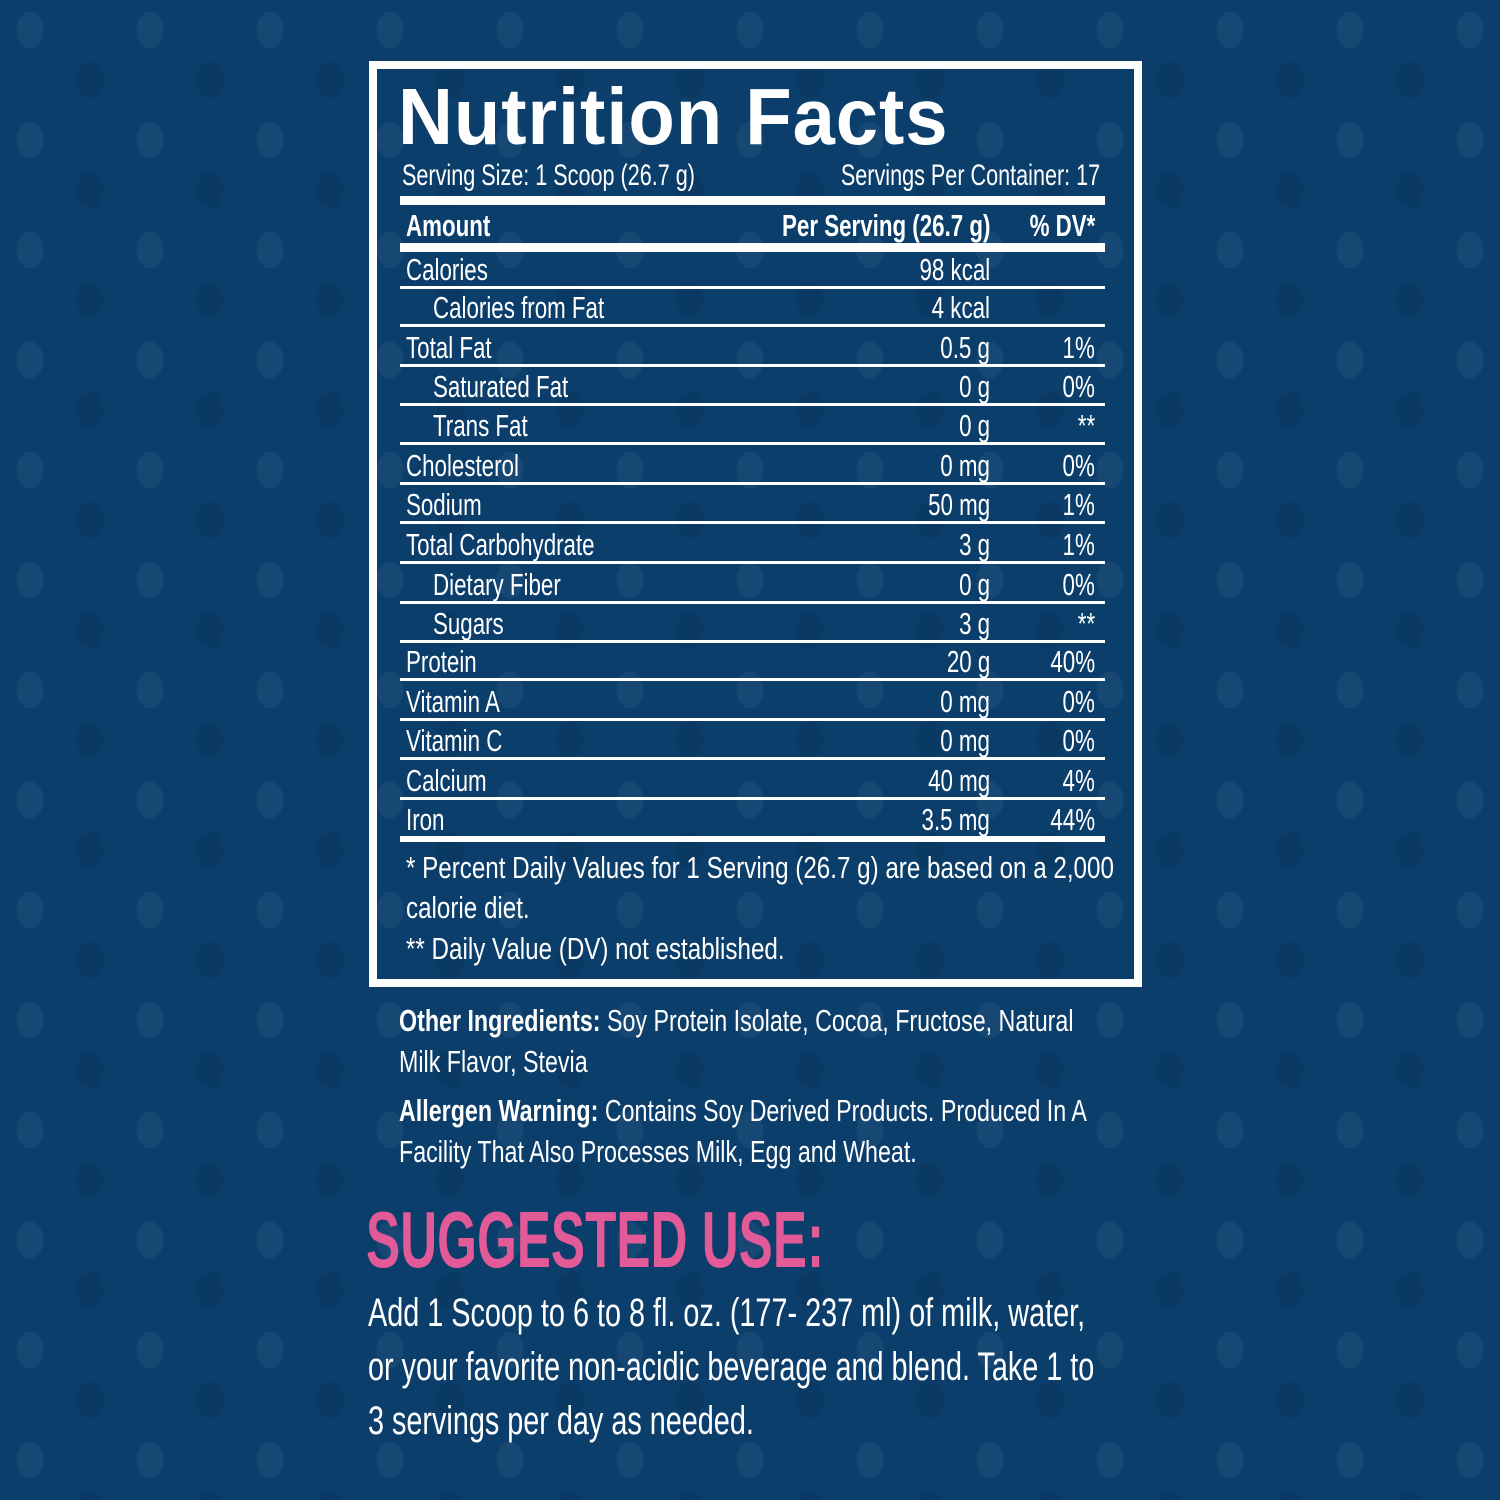 This screenshot has height=1500, width=1500. What do you see at coordinates (673, 116) in the screenshot?
I see `title-text: Nutrition Facts` at bounding box center [673, 116].